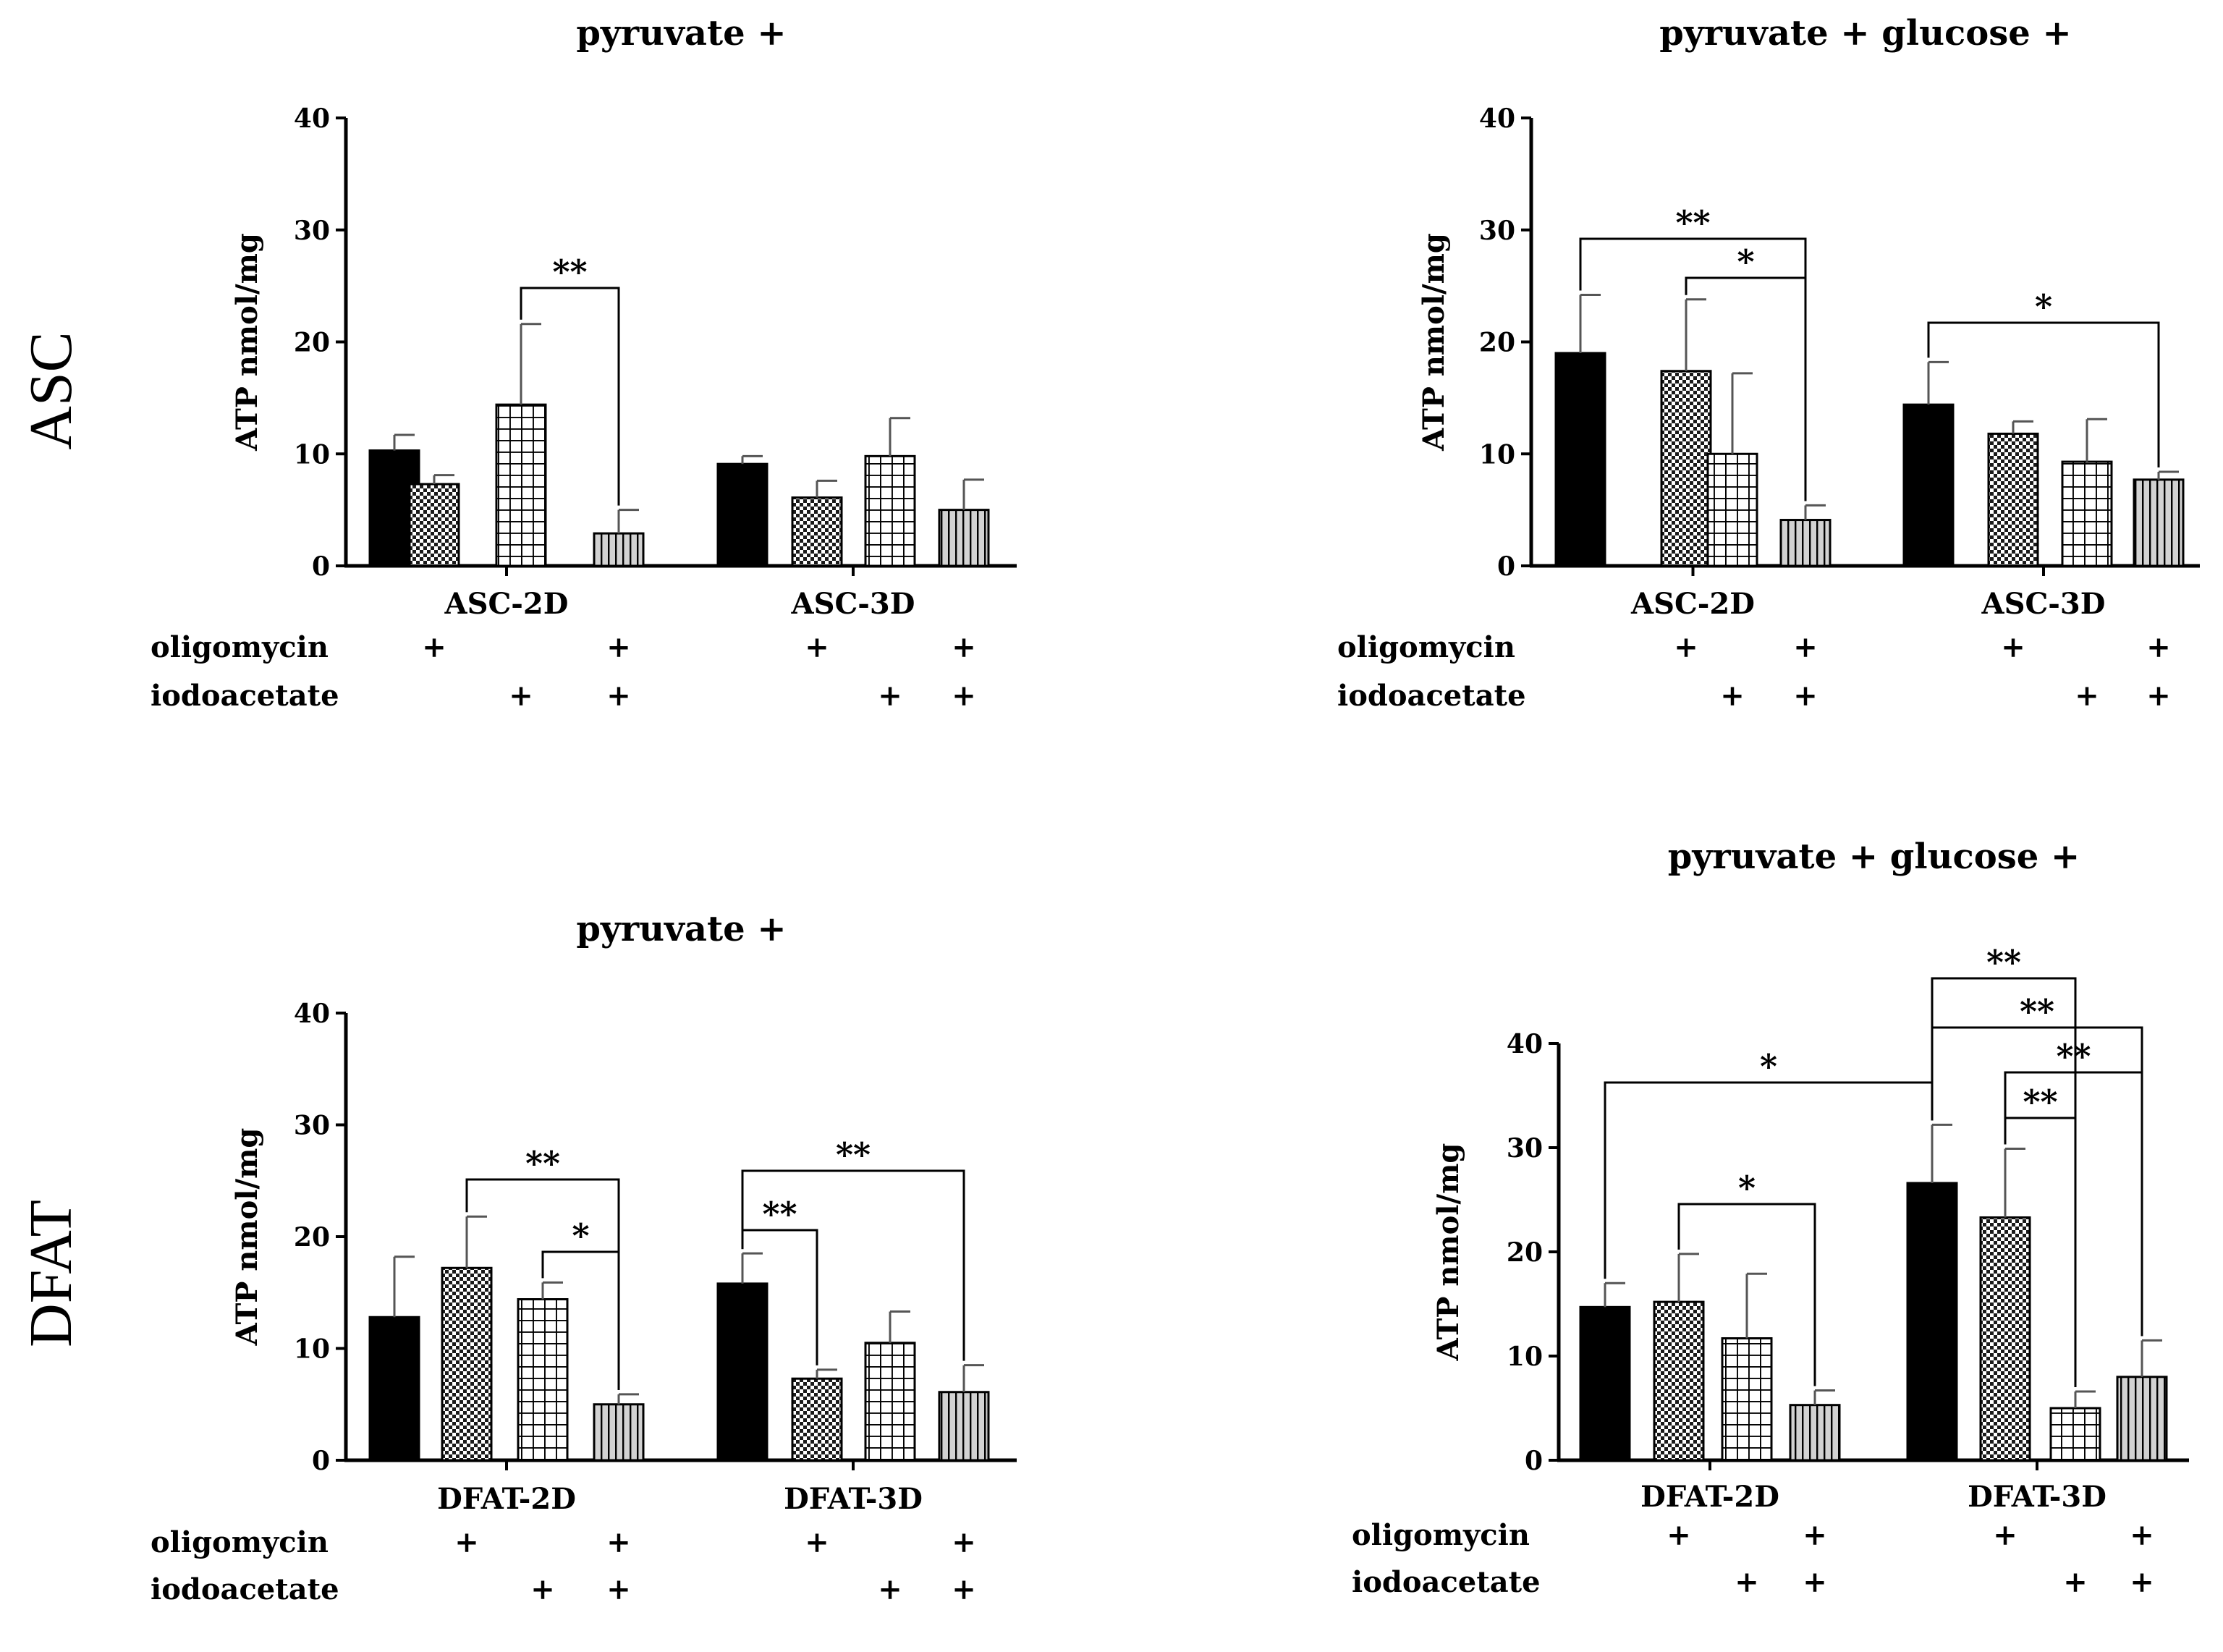 The width and height of the screenshot is (2223, 1652). Describe the element at coordinates (853, 604) in the screenshot. I see `x-group-label: ASC-3D` at that location.